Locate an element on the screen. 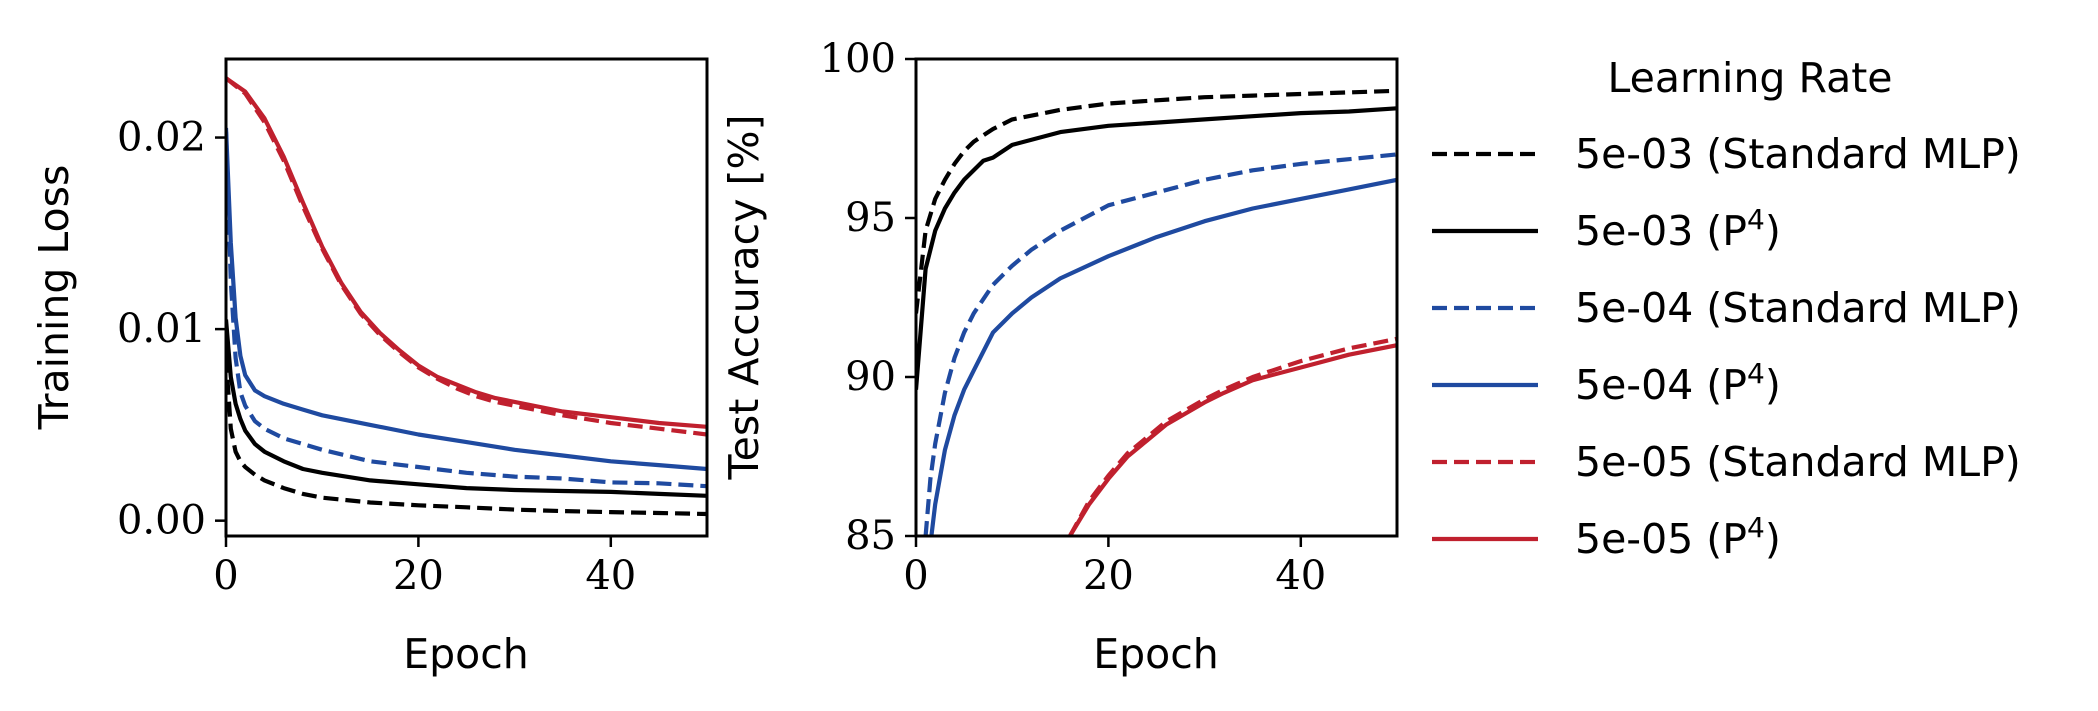 This screenshot has height=711, width=2098. training-loss-series-group is located at coordinates (466, 296).